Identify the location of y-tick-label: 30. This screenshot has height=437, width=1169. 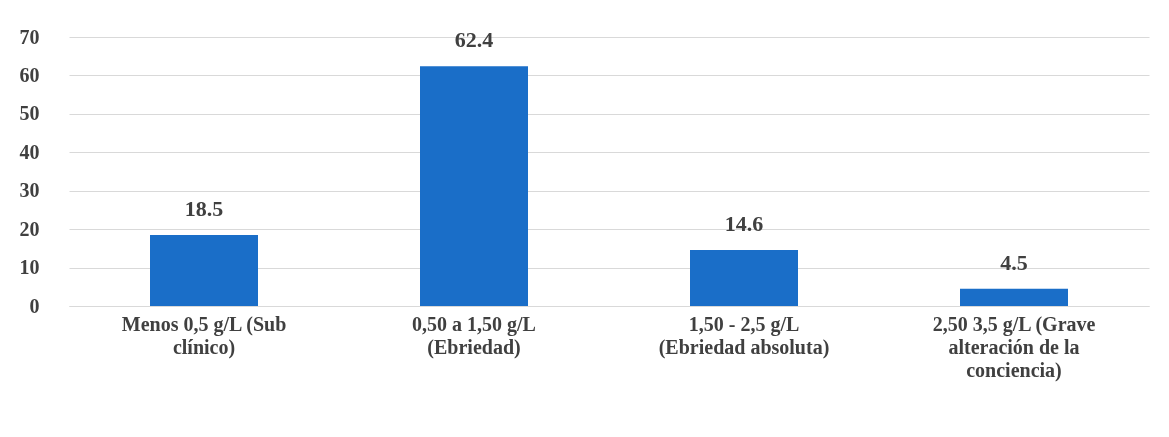
(29, 190).